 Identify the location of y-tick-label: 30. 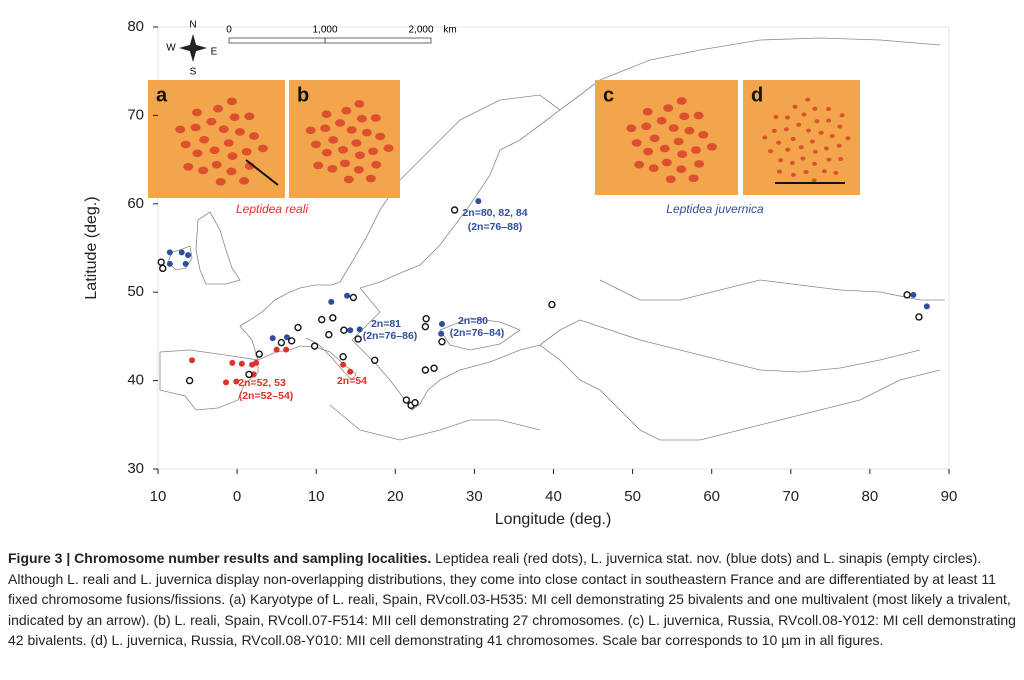
(135, 468).